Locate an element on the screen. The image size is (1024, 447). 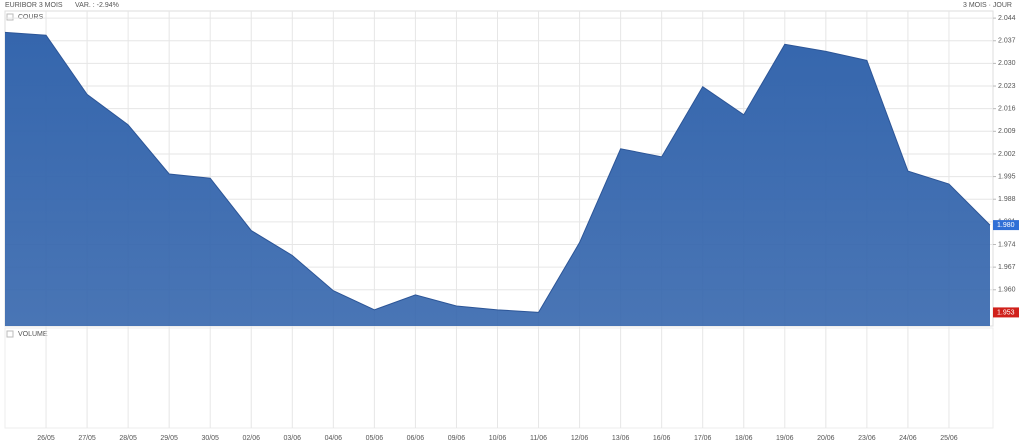
price-marker-label: 1.980 is located at coordinates (1006, 225).